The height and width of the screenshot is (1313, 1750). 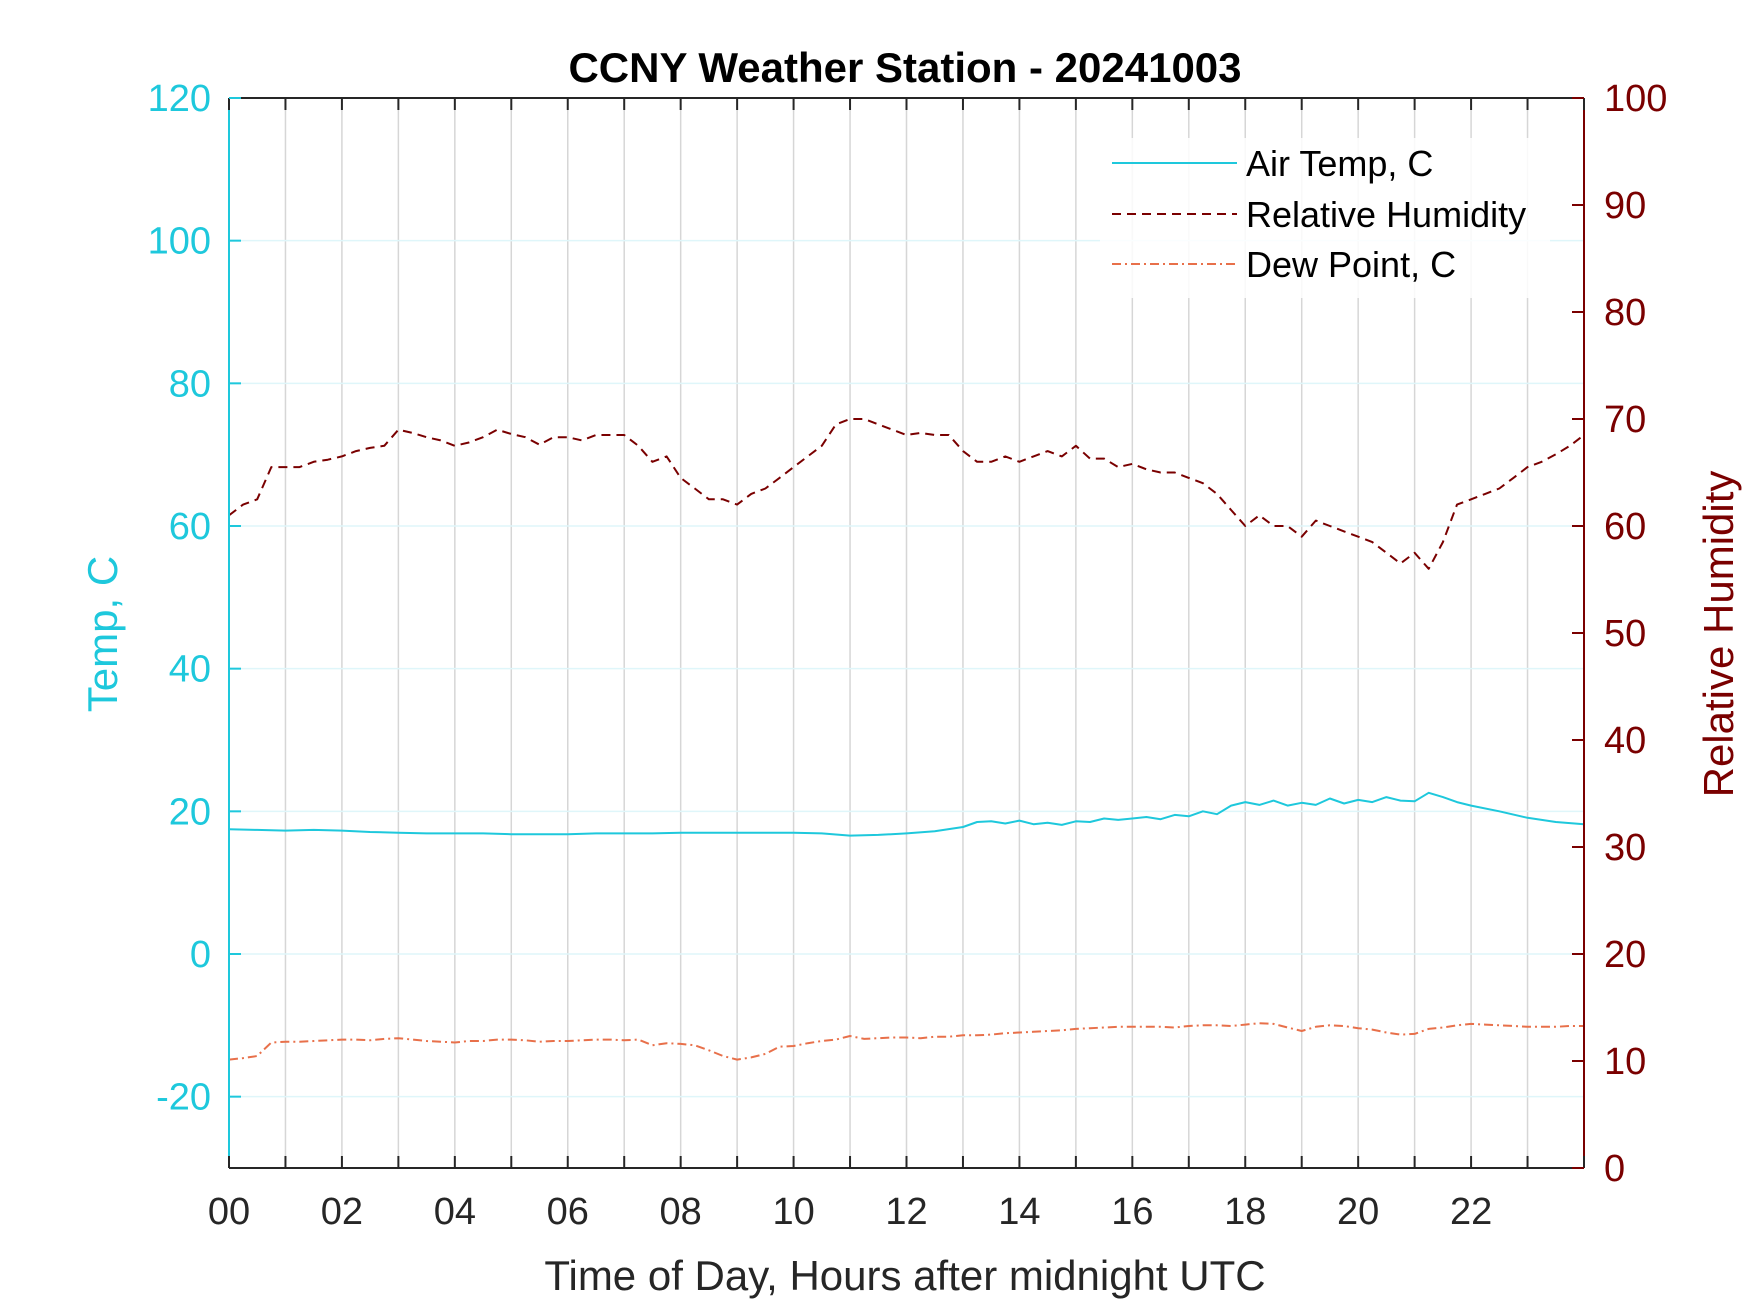 What do you see at coordinates (1019, 1212) in the screenshot?
I see `x-tick-label: 14` at bounding box center [1019, 1212].